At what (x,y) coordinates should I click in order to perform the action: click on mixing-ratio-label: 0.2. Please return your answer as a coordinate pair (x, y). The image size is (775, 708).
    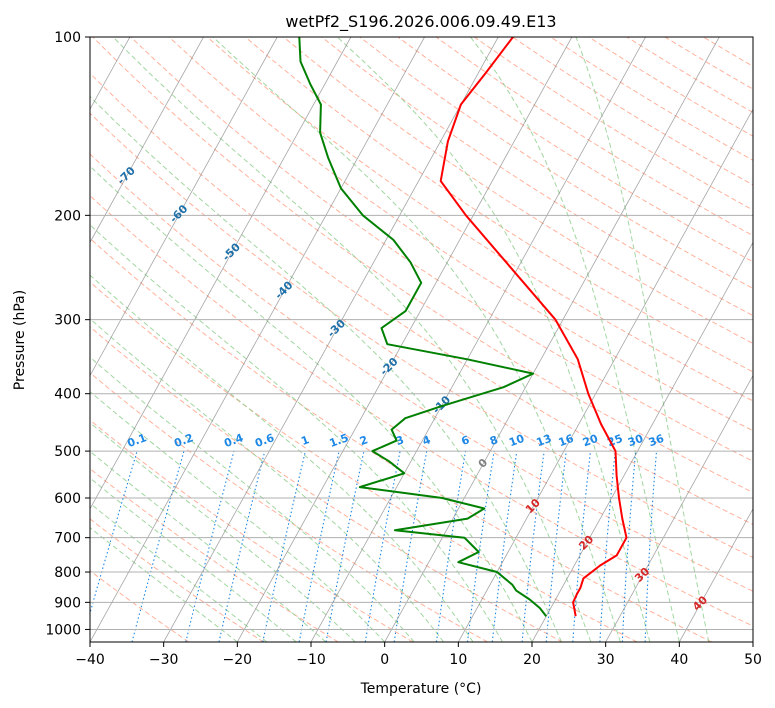
    Looking at the image, I should click on (183, 440).